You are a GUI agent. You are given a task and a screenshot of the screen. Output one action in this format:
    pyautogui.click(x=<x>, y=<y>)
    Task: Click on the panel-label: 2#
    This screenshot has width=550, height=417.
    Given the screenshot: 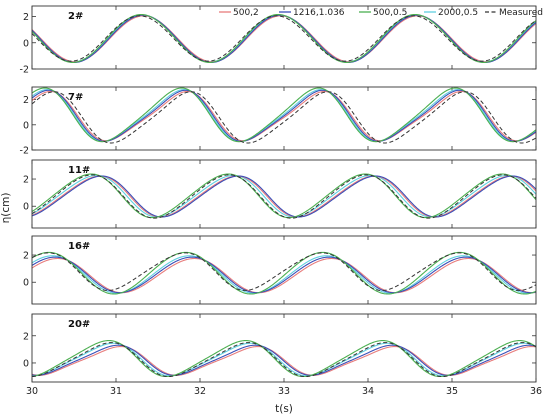 What is the action you would take?
    pyautogui.click(x=75, y=16)
    